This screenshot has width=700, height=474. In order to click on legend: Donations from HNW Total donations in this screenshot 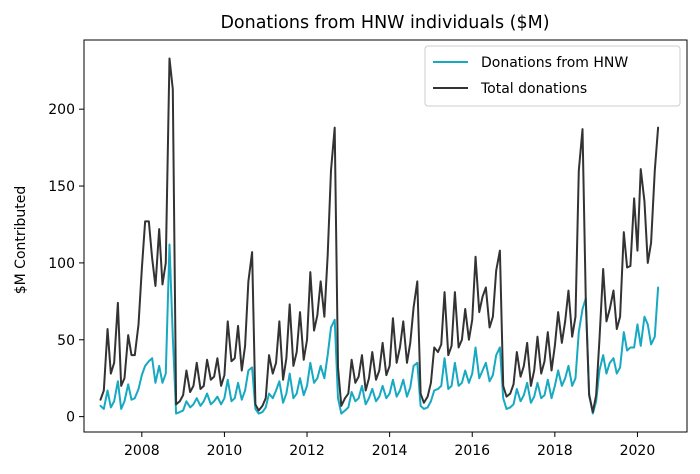, I will do `click(552, 76)`.